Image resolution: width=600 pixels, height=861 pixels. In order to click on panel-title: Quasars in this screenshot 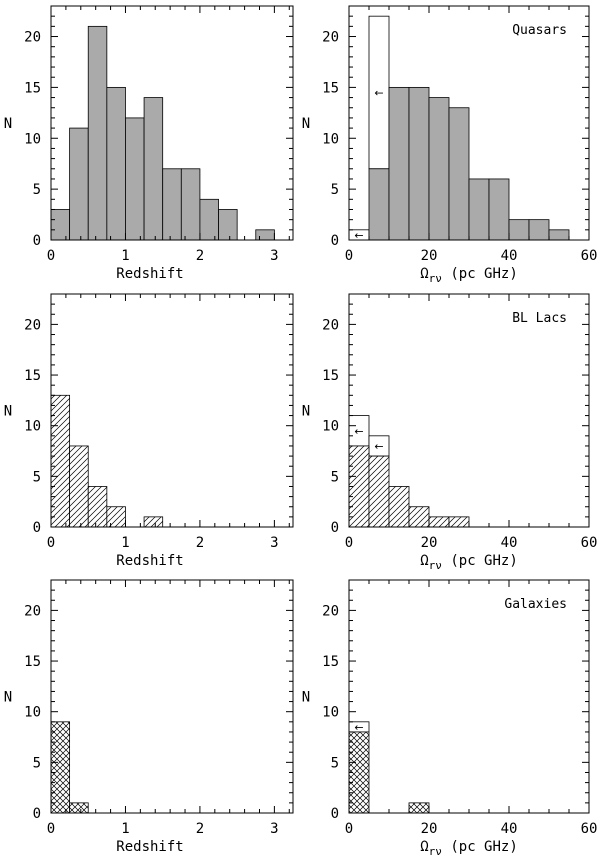, I will do `click(539, 30)`.